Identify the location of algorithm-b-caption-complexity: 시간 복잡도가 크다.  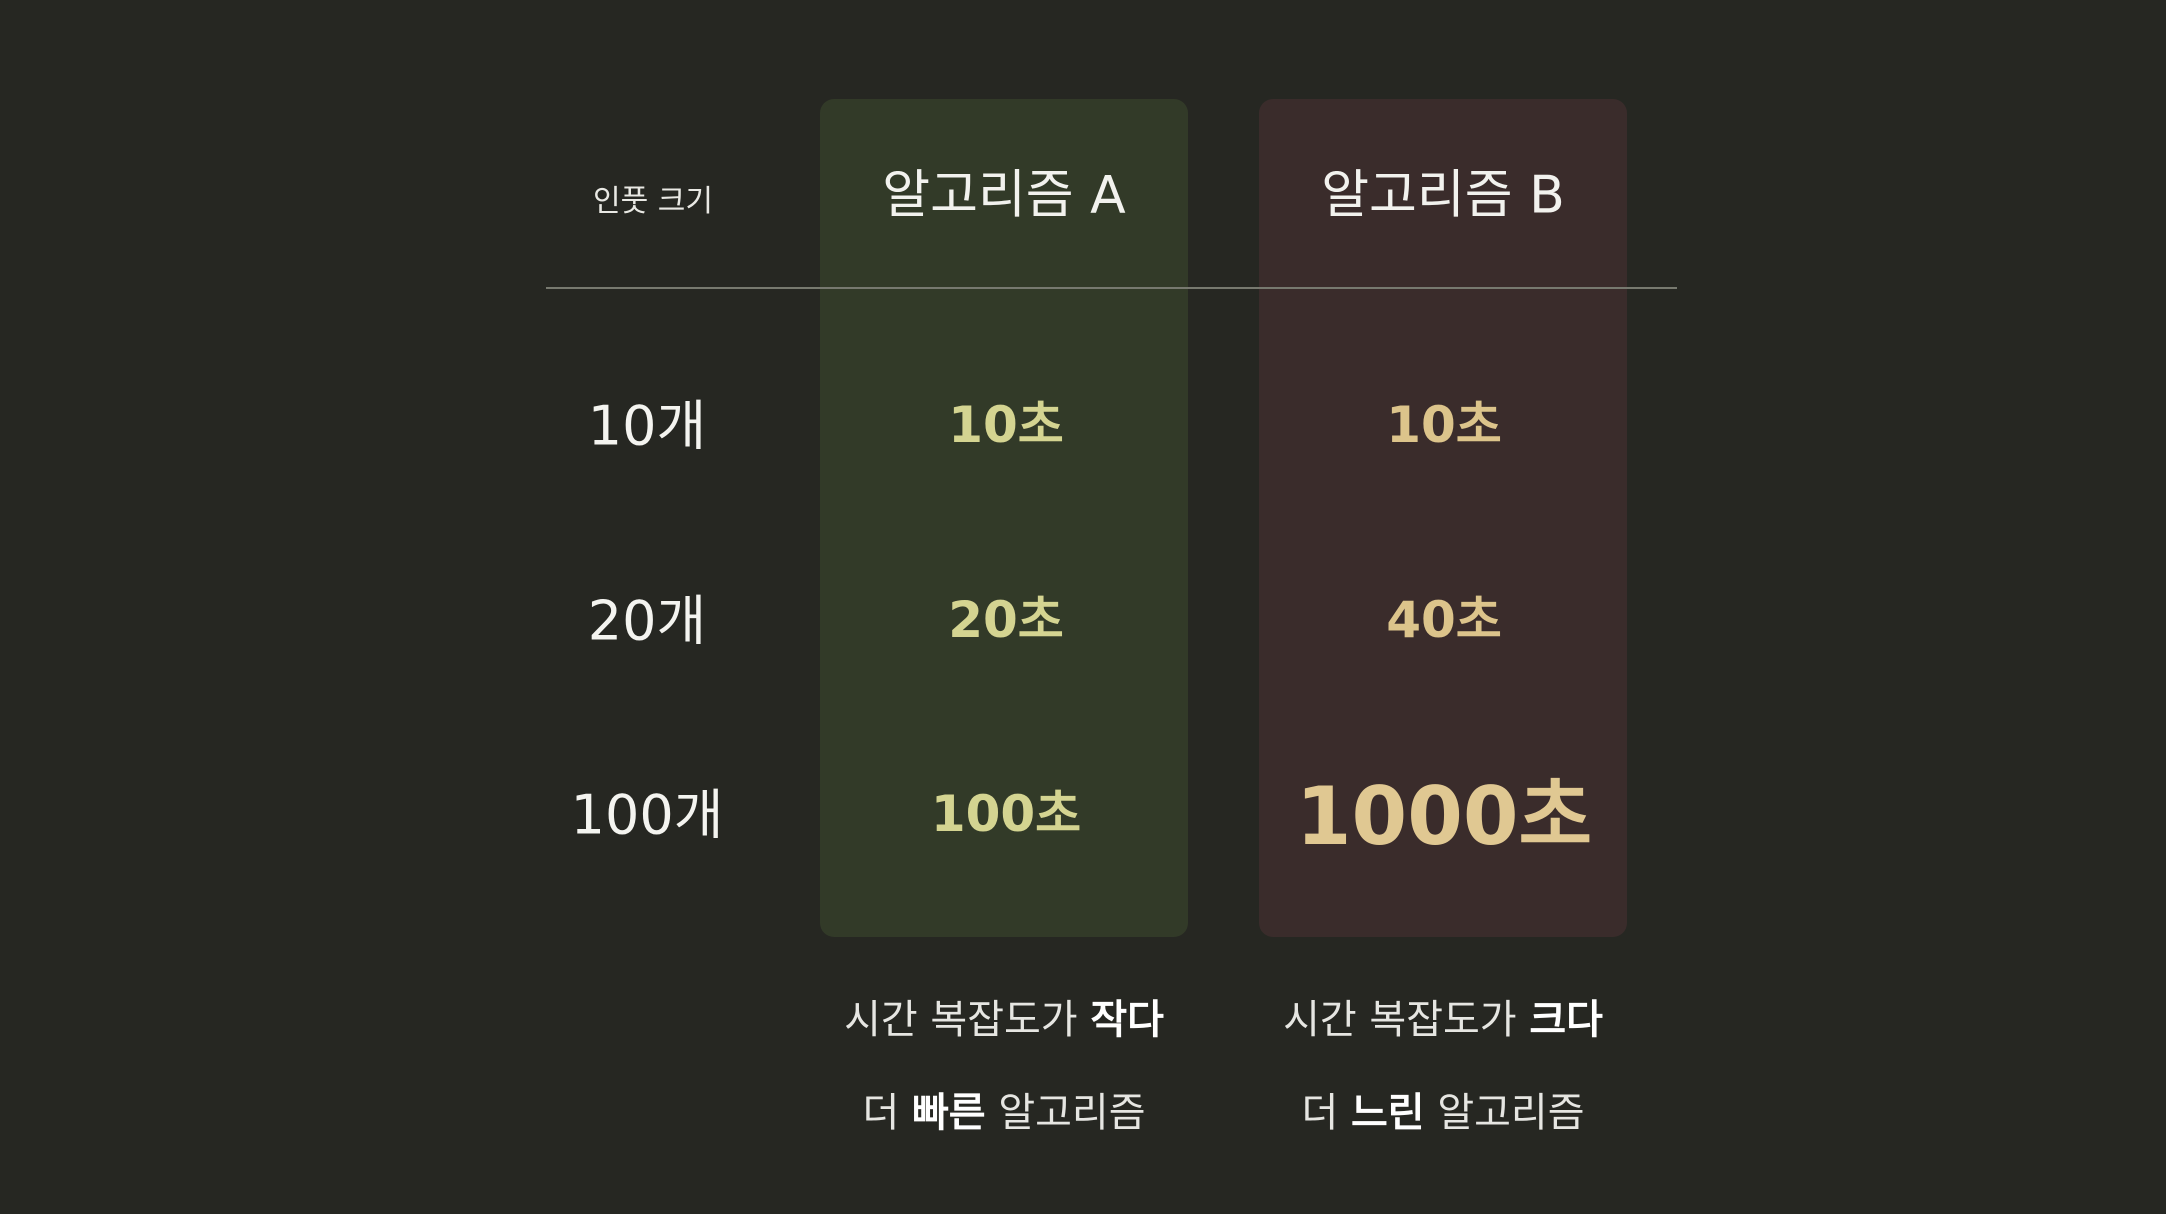
(1443, 1016).